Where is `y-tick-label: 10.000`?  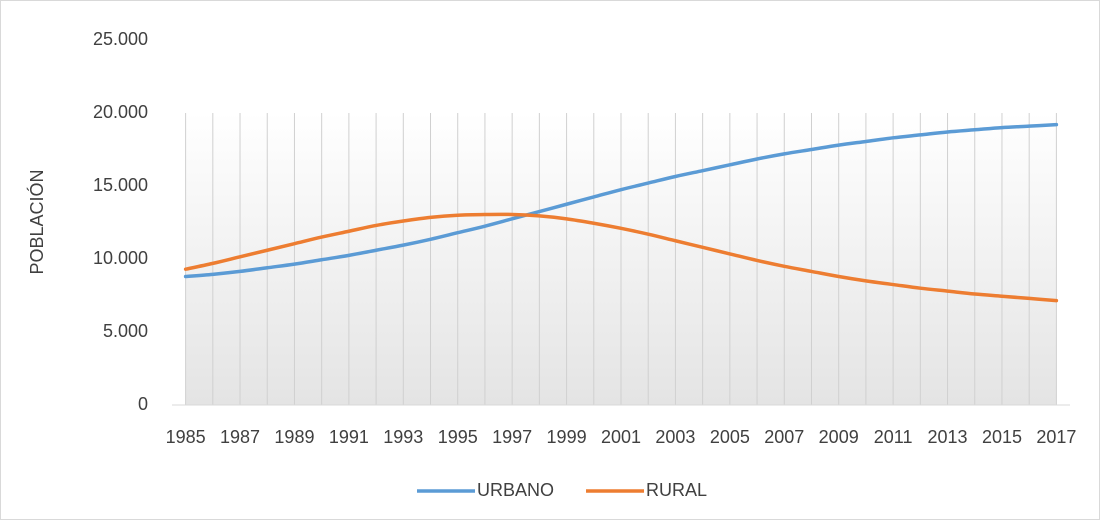 y-tick-label: 10.000 is located at coordinates (120, 258).